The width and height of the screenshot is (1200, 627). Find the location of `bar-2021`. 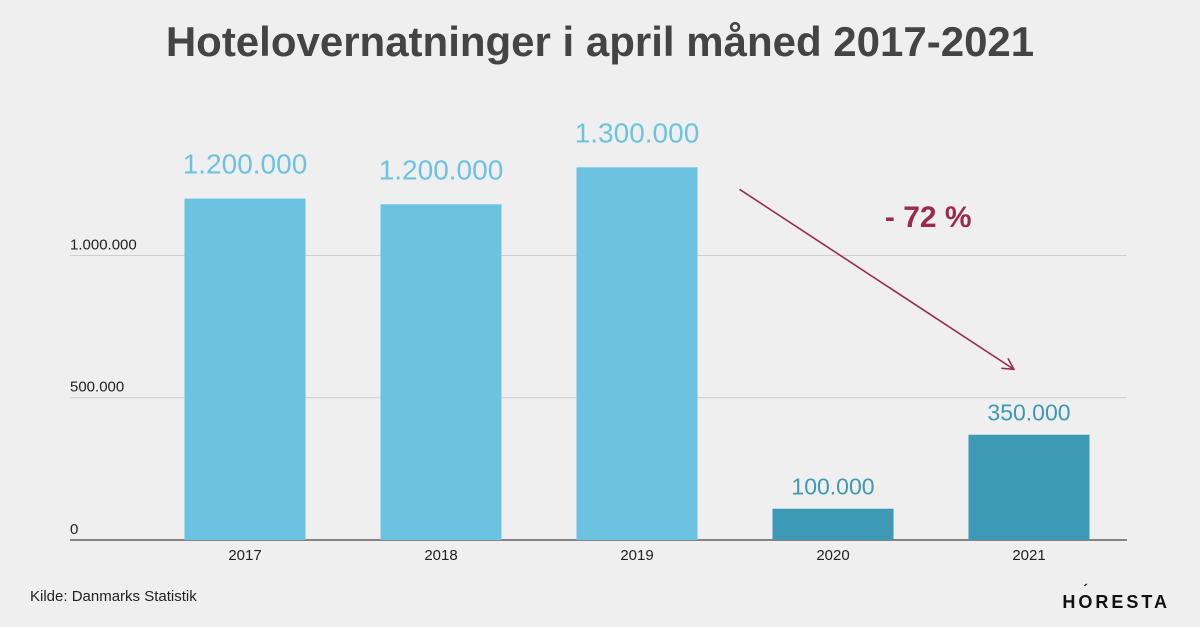

bar-2021 is located at coordinates (1029, 487).